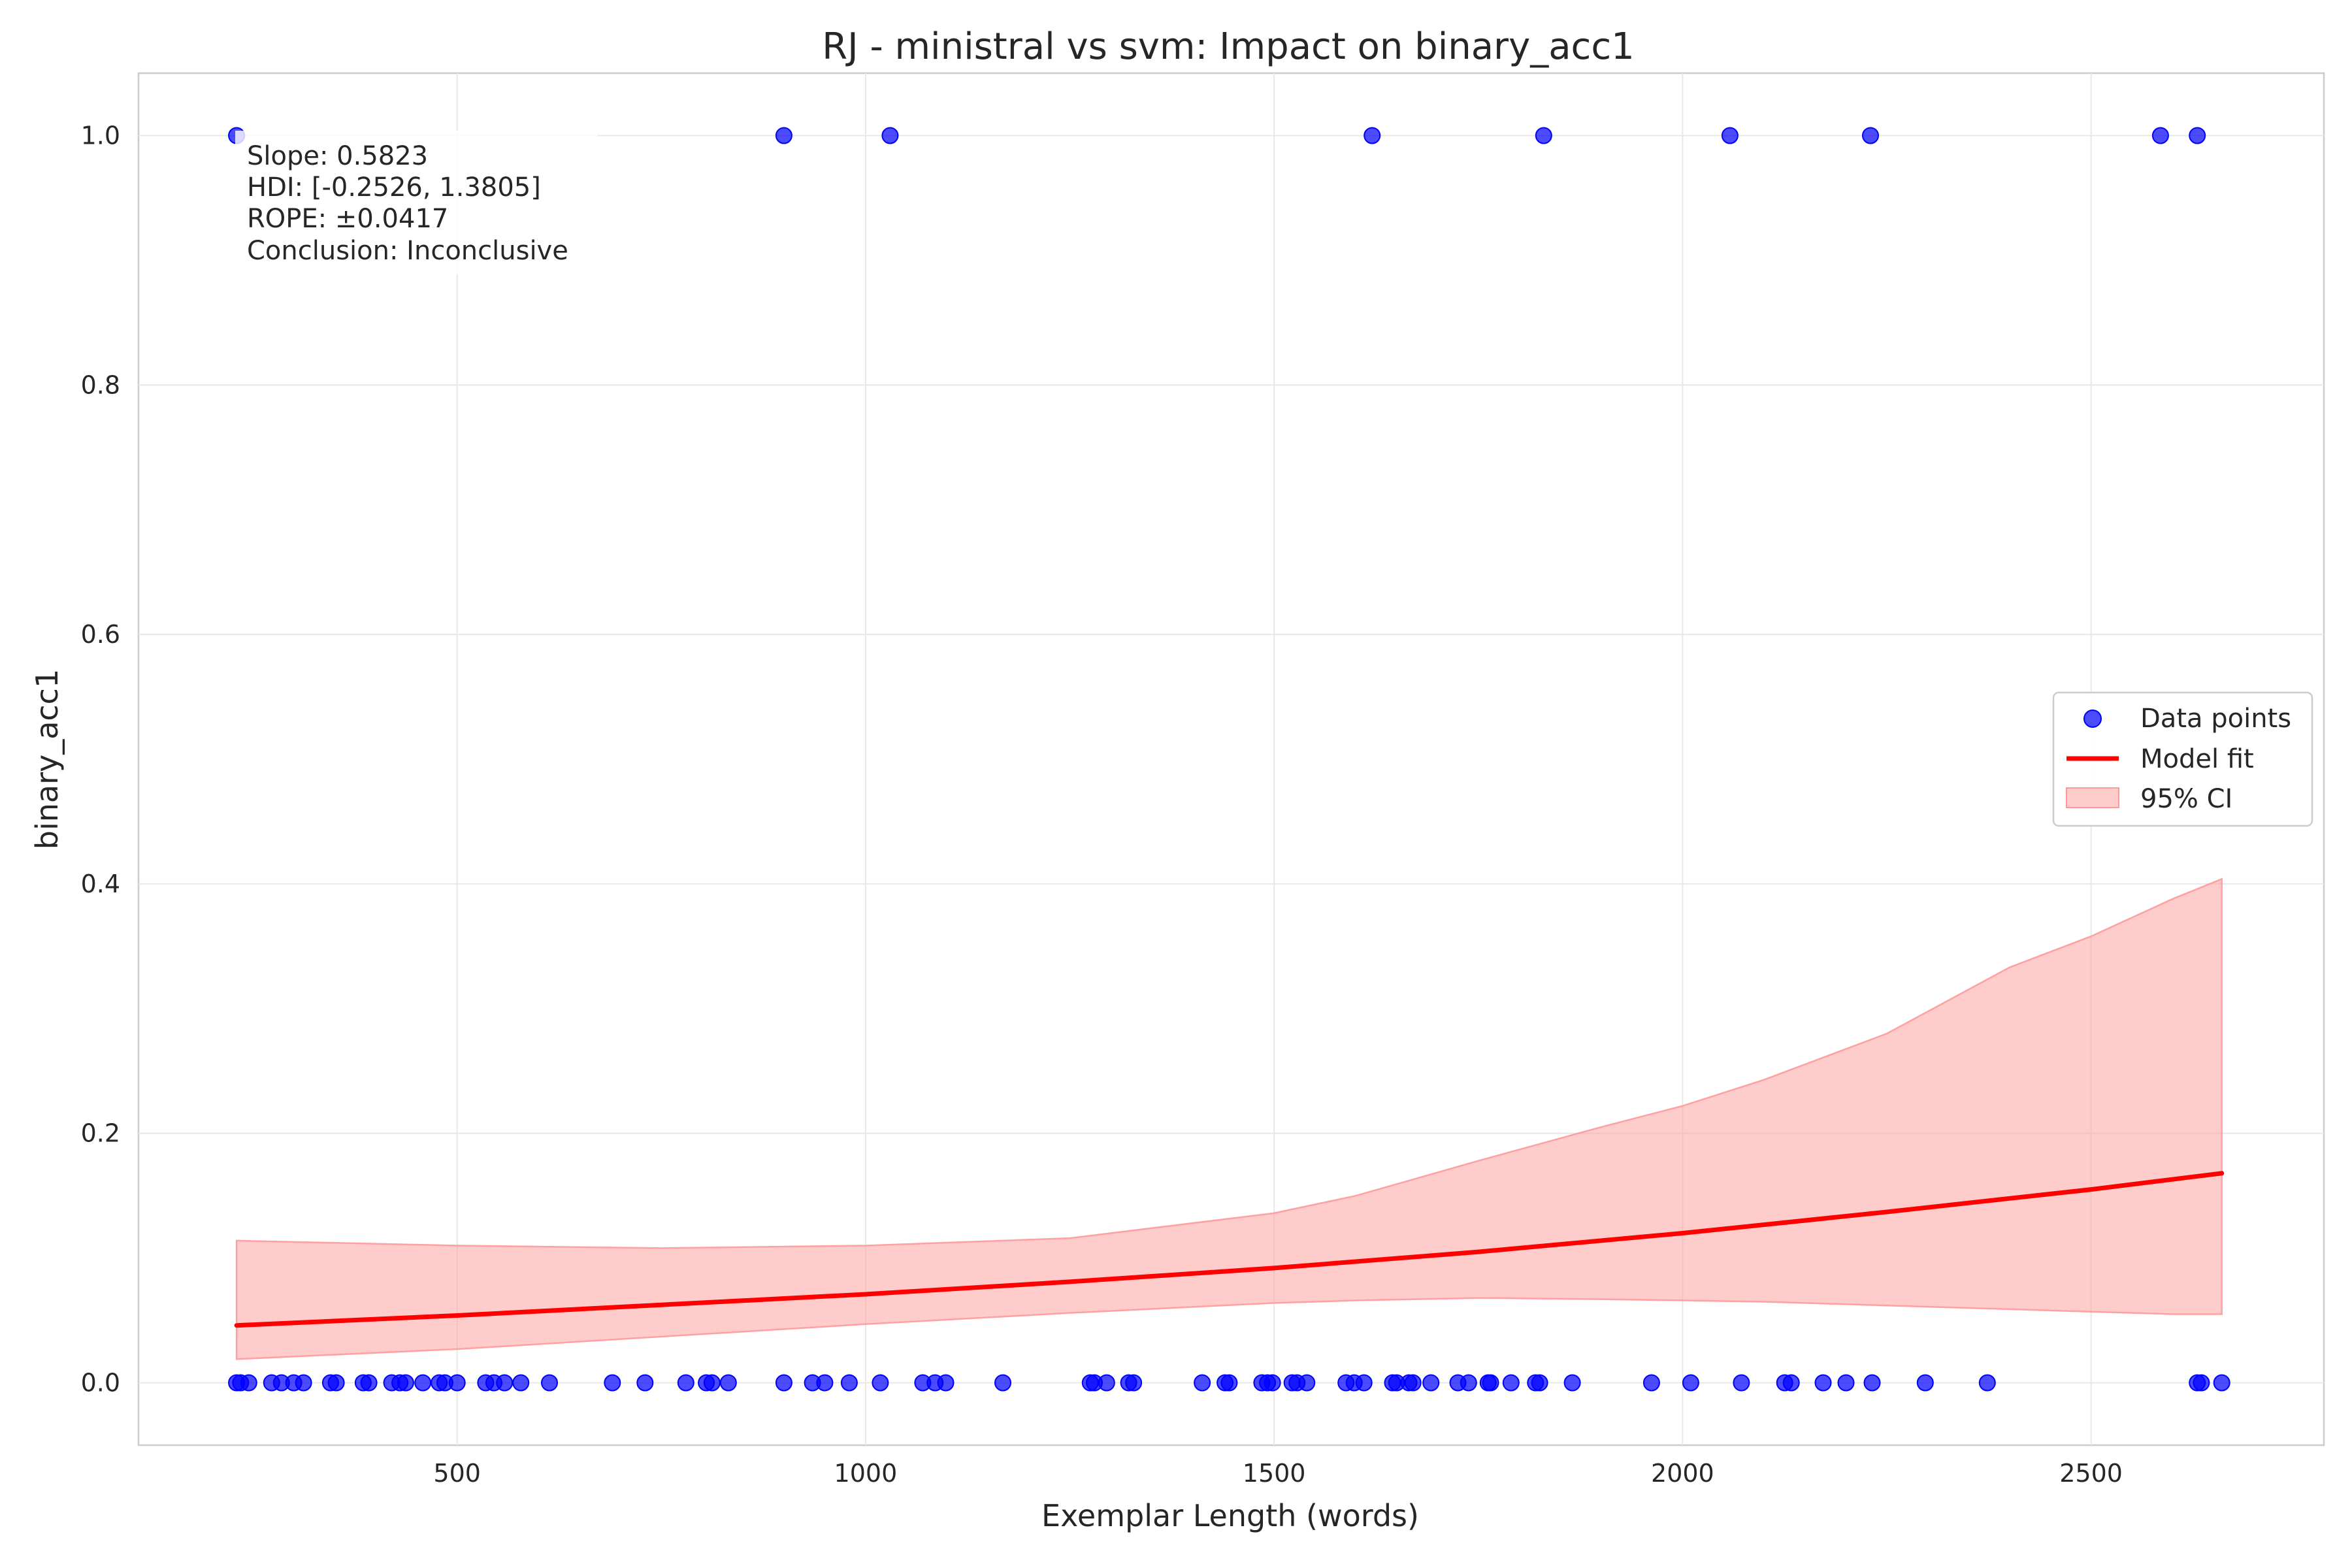 The height and width of the screenshot is (1568, 2352). Describe the element at coordinates (100, 884) in the screenshot. I see `y-tick-label: 0.4` at that location.